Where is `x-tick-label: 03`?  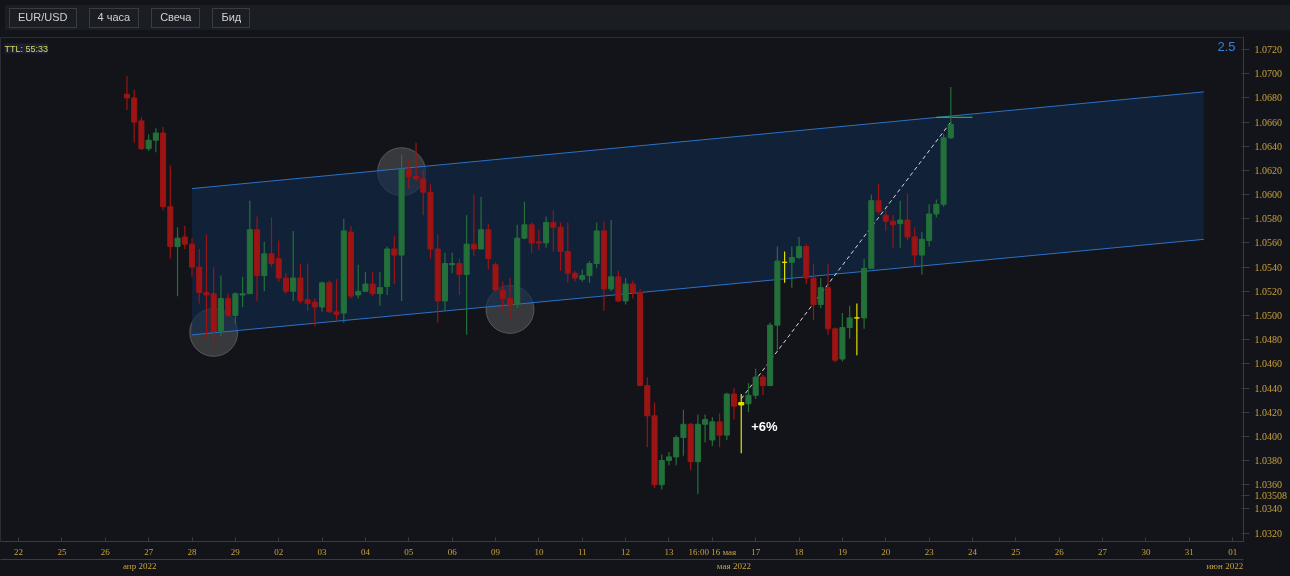
x-tick-label: 03 is located at coordinates (322, 551).